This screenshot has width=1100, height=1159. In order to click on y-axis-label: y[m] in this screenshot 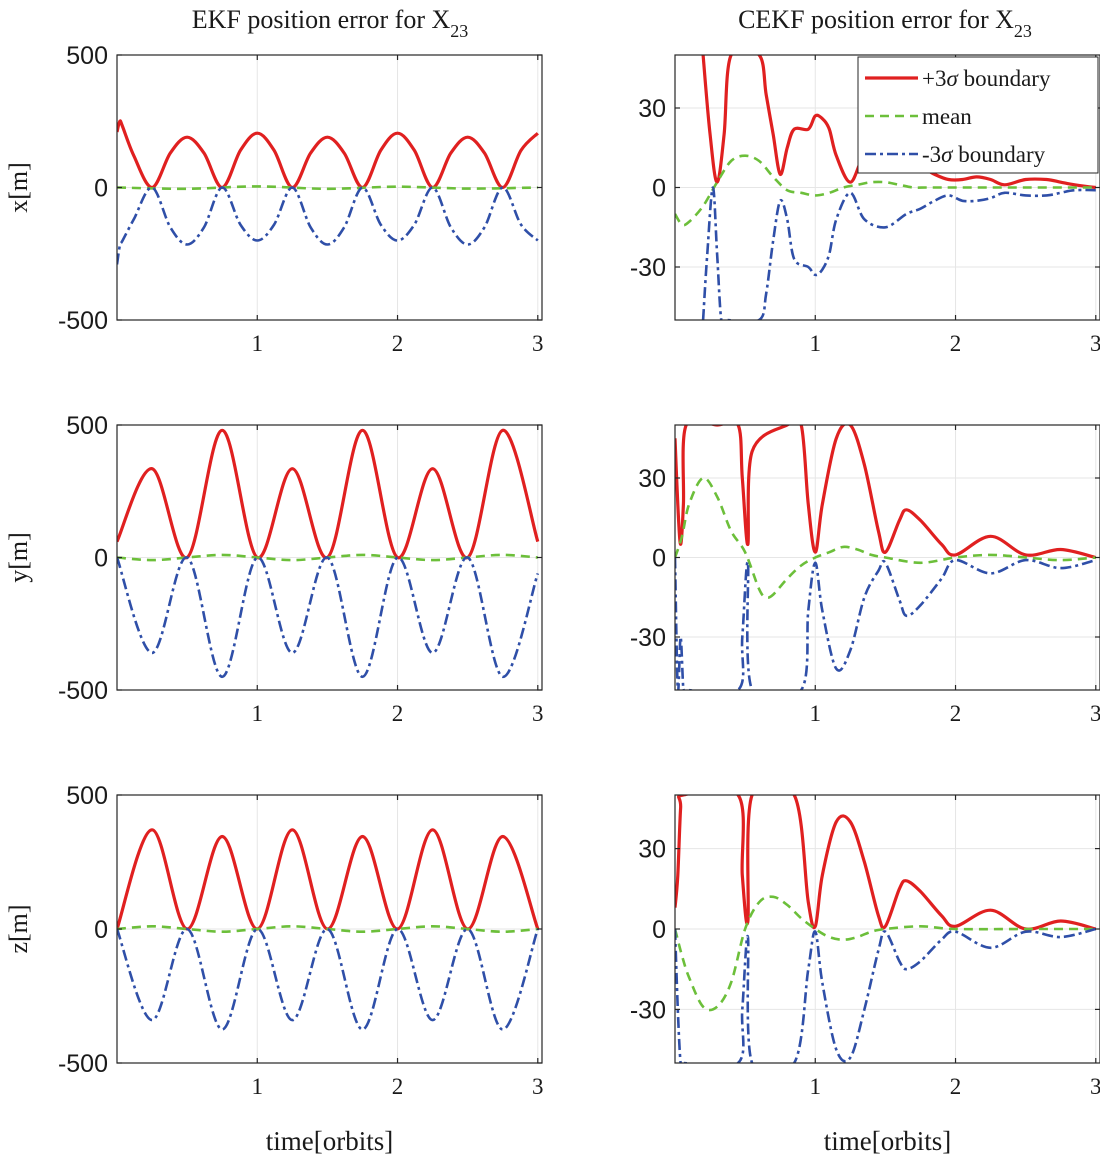, I will do `click(18, 557)`.